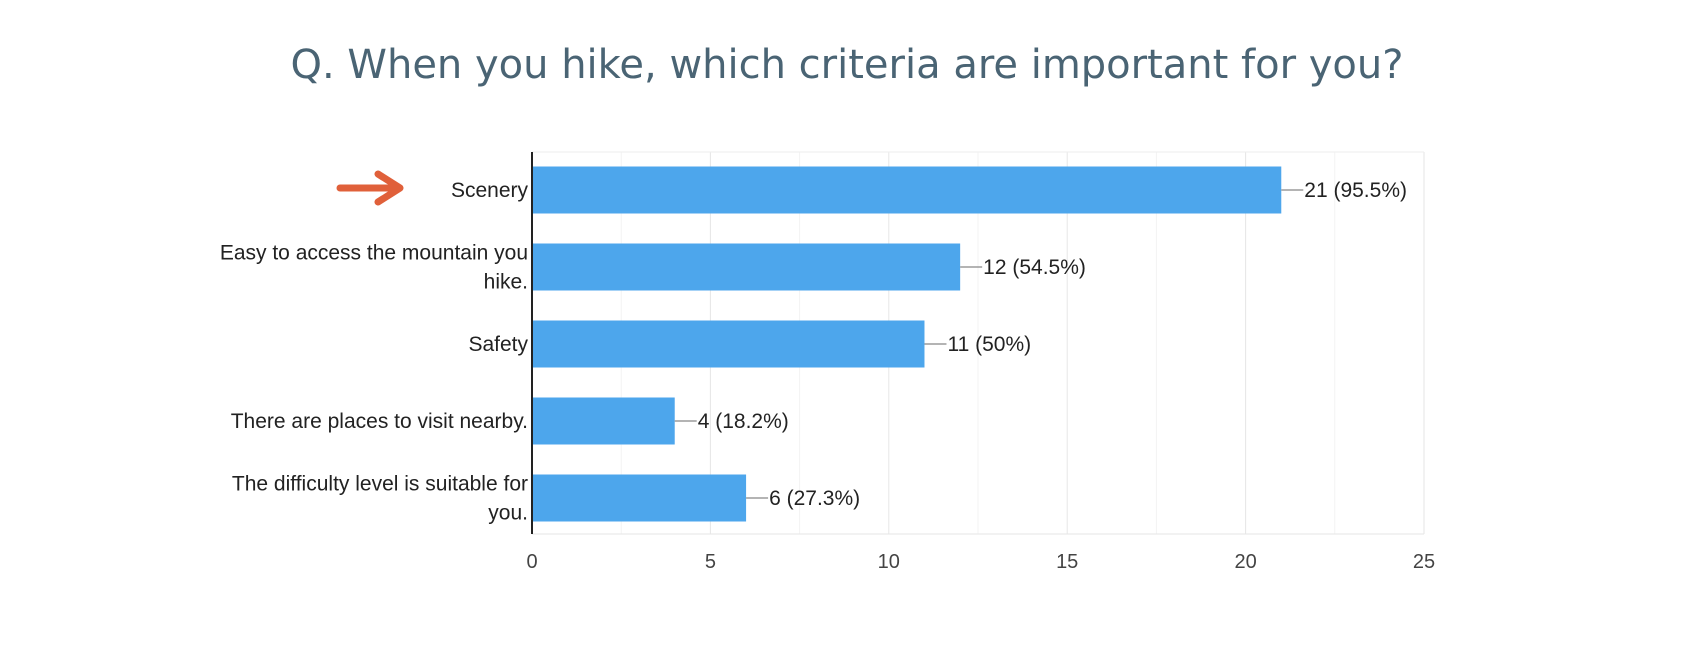  I want to click on category-label: The difficulty level is suitable for you., so click(380, 499).